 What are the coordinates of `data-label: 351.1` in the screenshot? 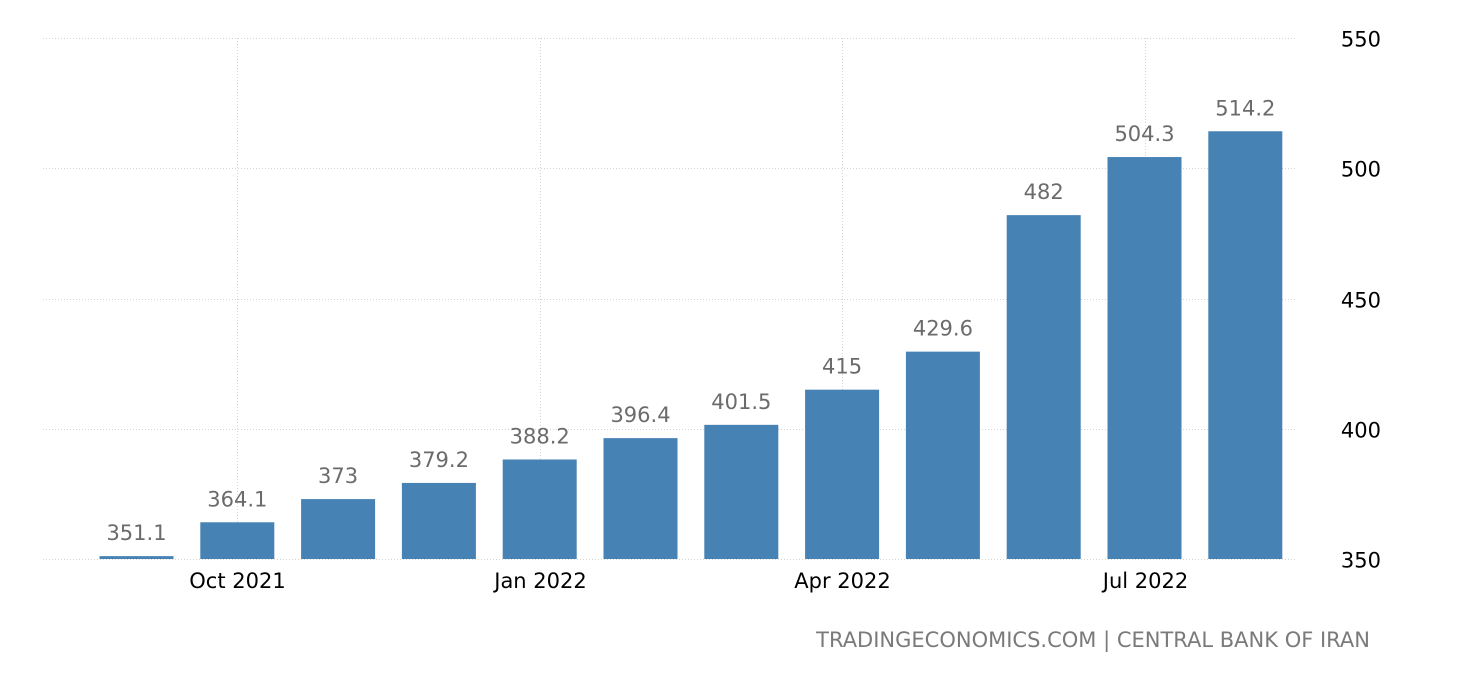 It's located at (136, 533).